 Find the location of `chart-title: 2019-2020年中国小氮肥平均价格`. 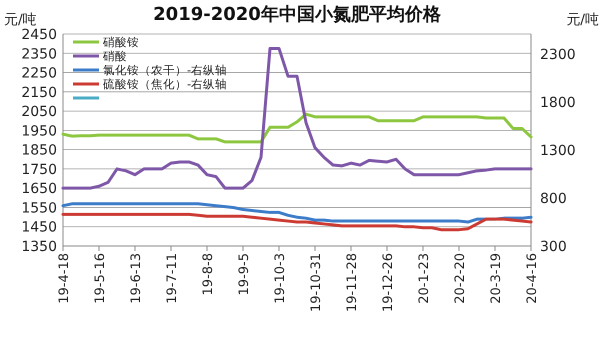

chart-title: 2019-2020年中国小氮肥平均价格 is located at coordinates (297, 14).